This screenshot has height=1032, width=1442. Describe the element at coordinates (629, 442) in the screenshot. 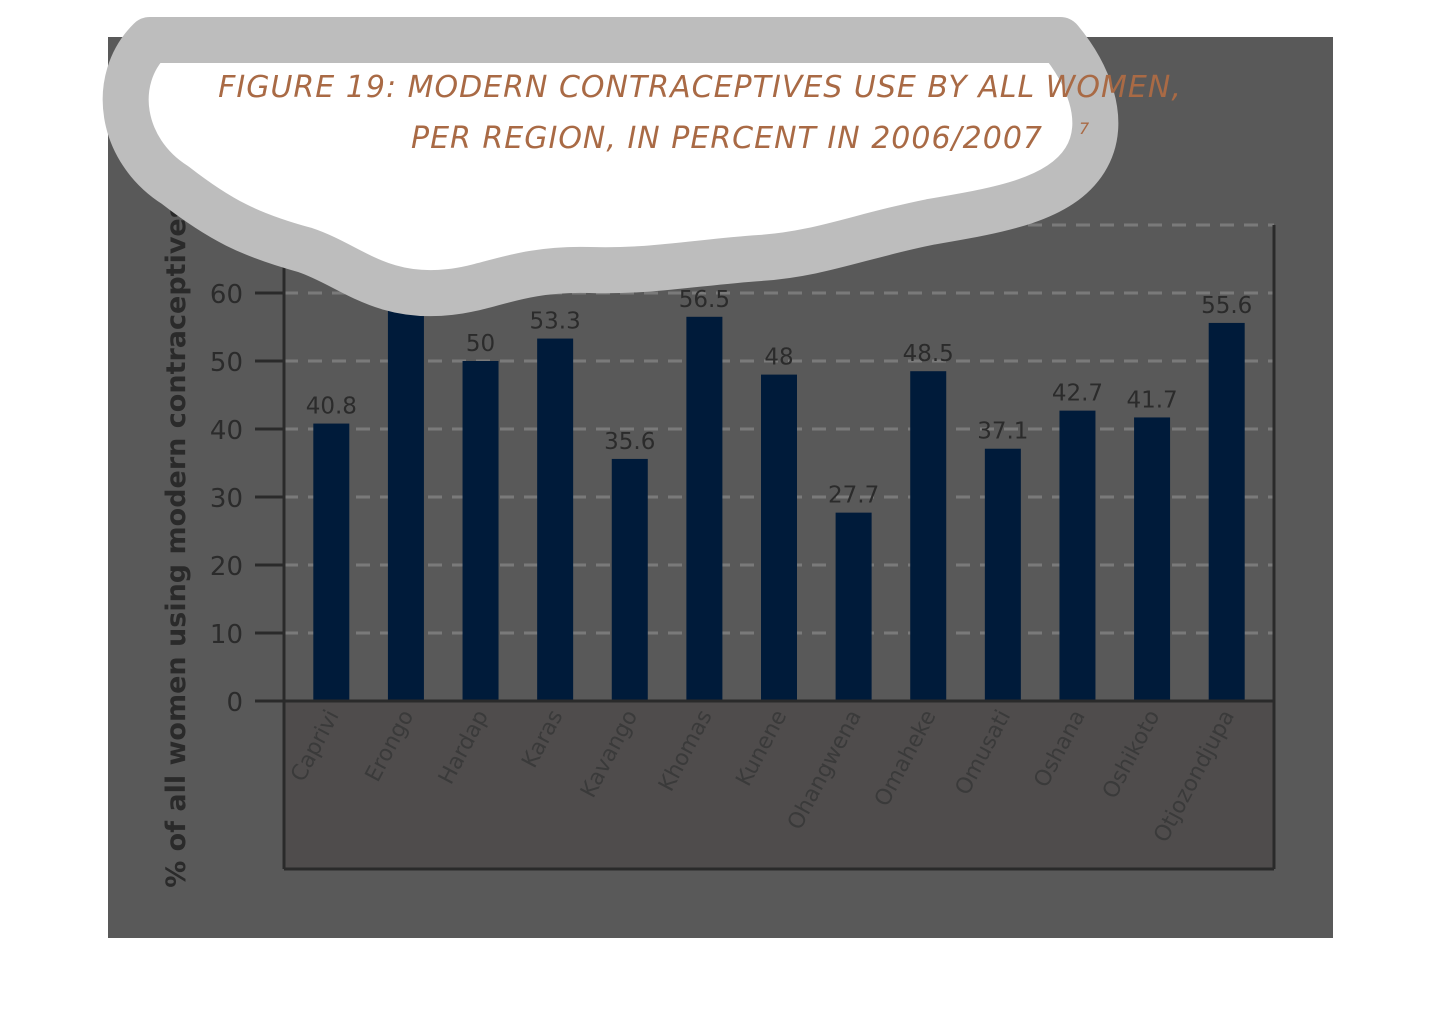

I see `value-label: 35.6` at that location.